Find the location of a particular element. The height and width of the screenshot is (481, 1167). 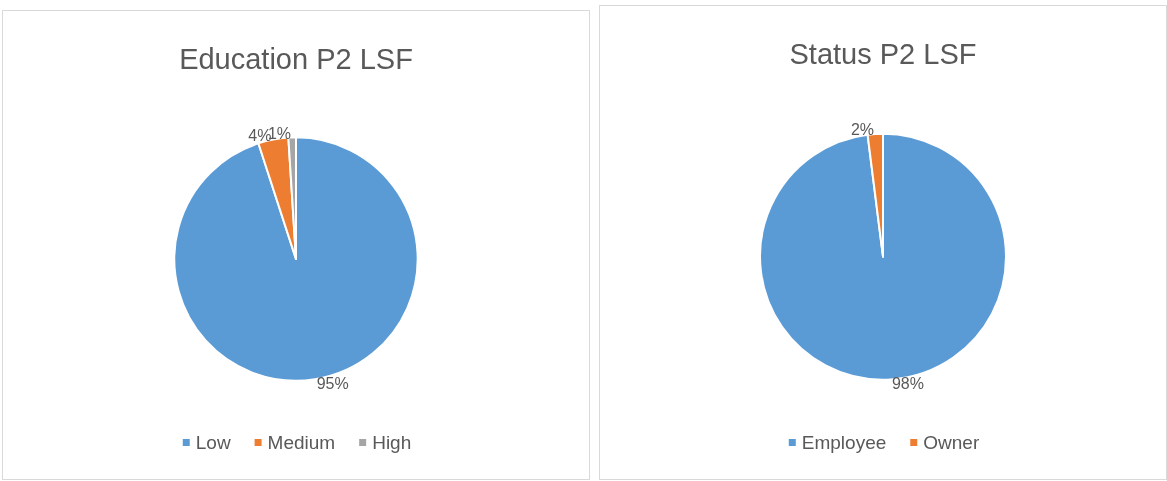

chart-title: Education P2 LSF is located at coordinates (296, 58).